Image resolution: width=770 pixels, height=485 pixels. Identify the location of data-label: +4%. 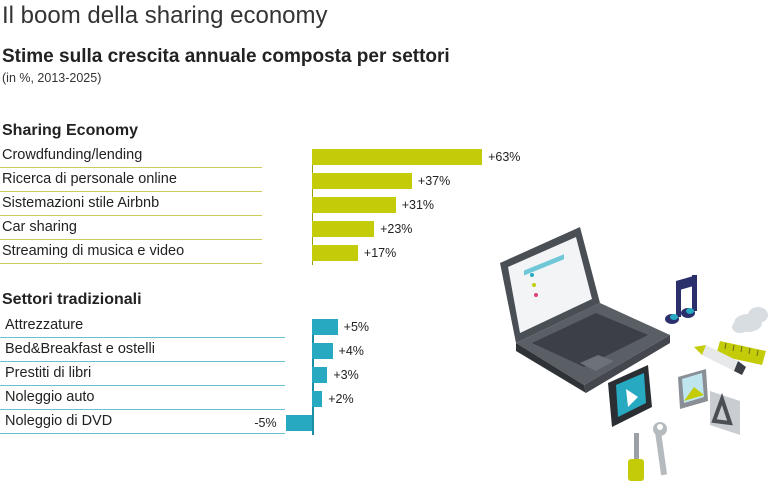
(351, 351).